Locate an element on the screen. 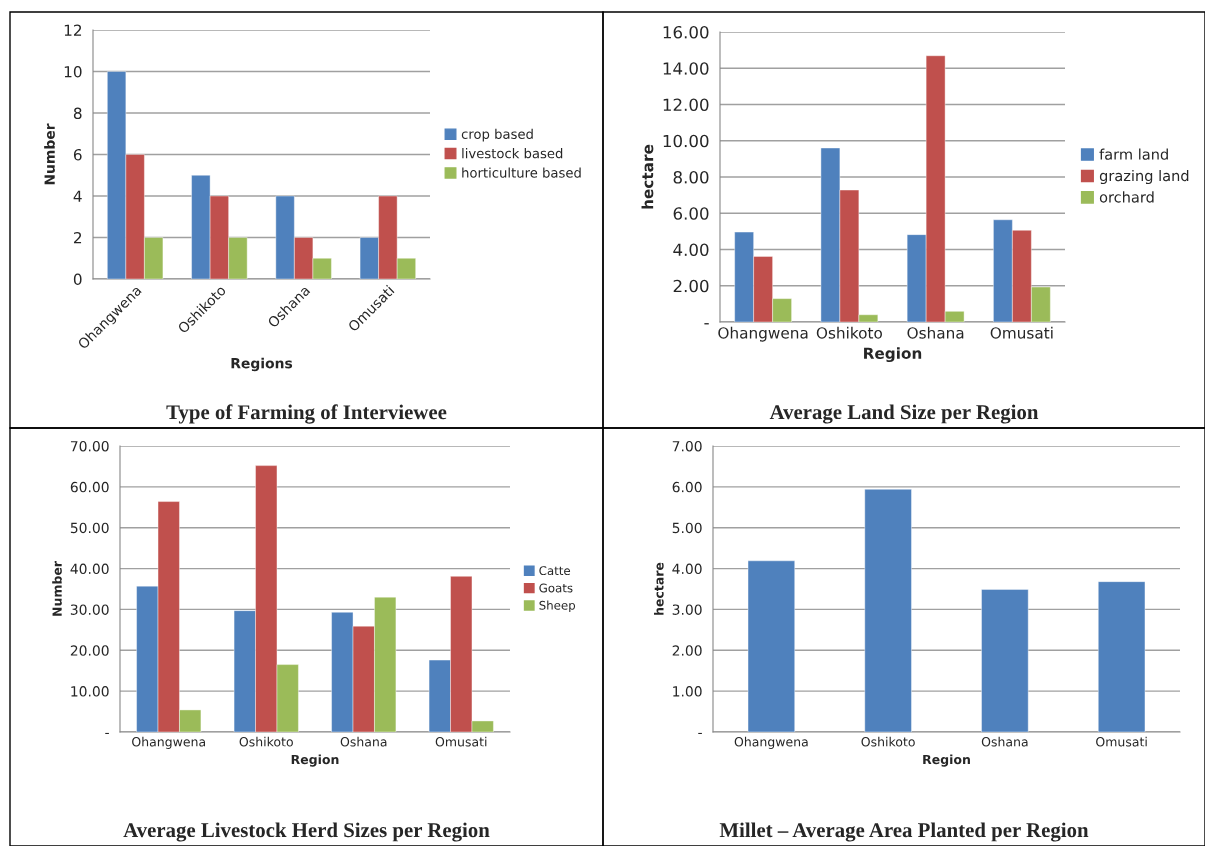 Image resolution: width=1205 pixels, height=846 pixels. y-tick-label: 60.00 is located at coordinates (89, 487).